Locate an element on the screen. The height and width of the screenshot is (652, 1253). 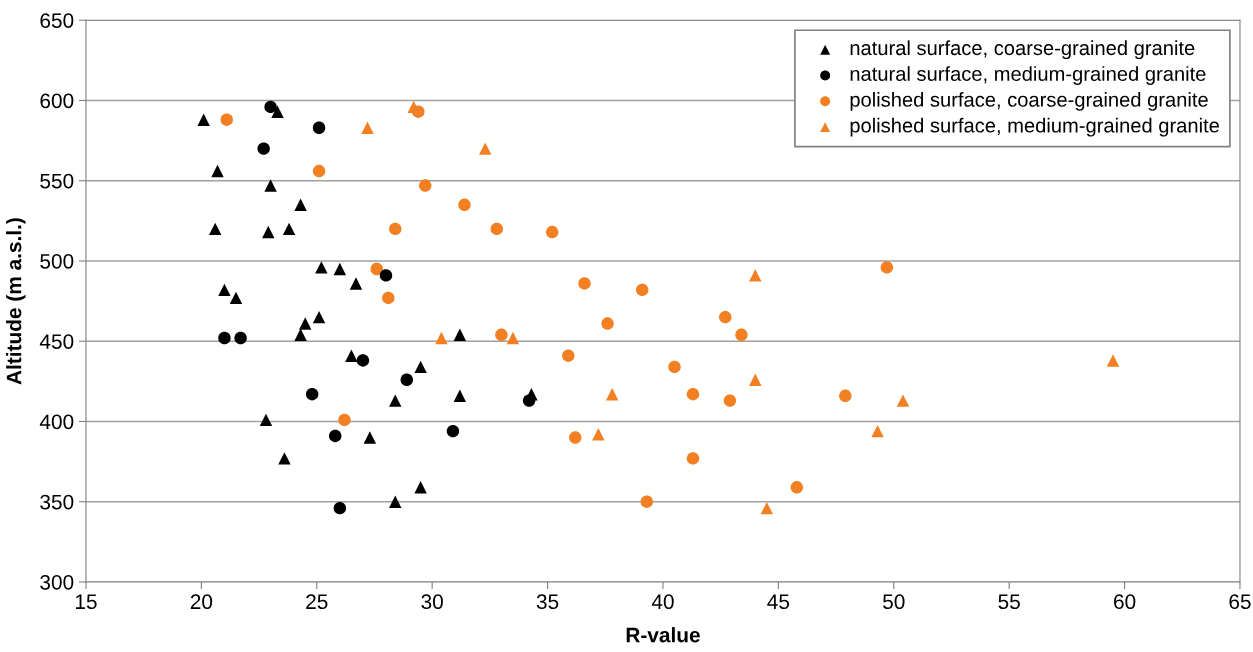
y-tick-label: 550 is located at coordinates (57, 181).